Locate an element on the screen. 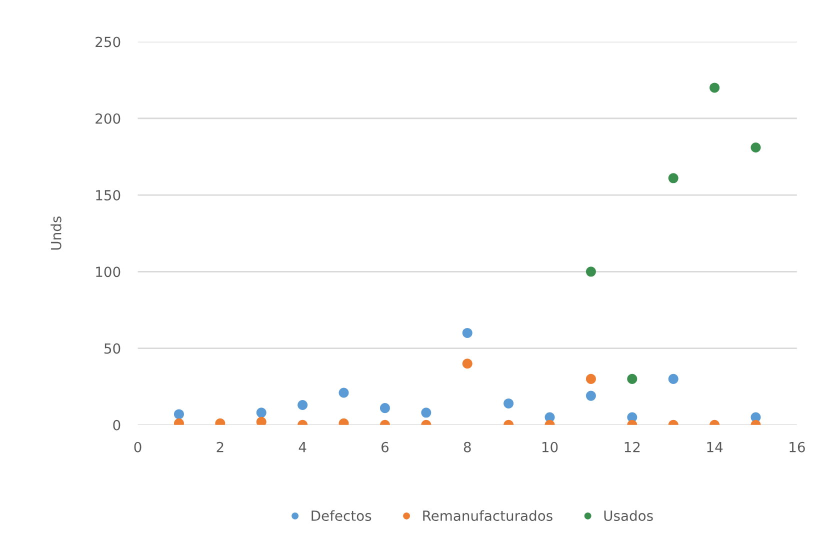 This screenshot has height=542, width=825. x-tick-label: 4 is located at coordinates (302, 447).